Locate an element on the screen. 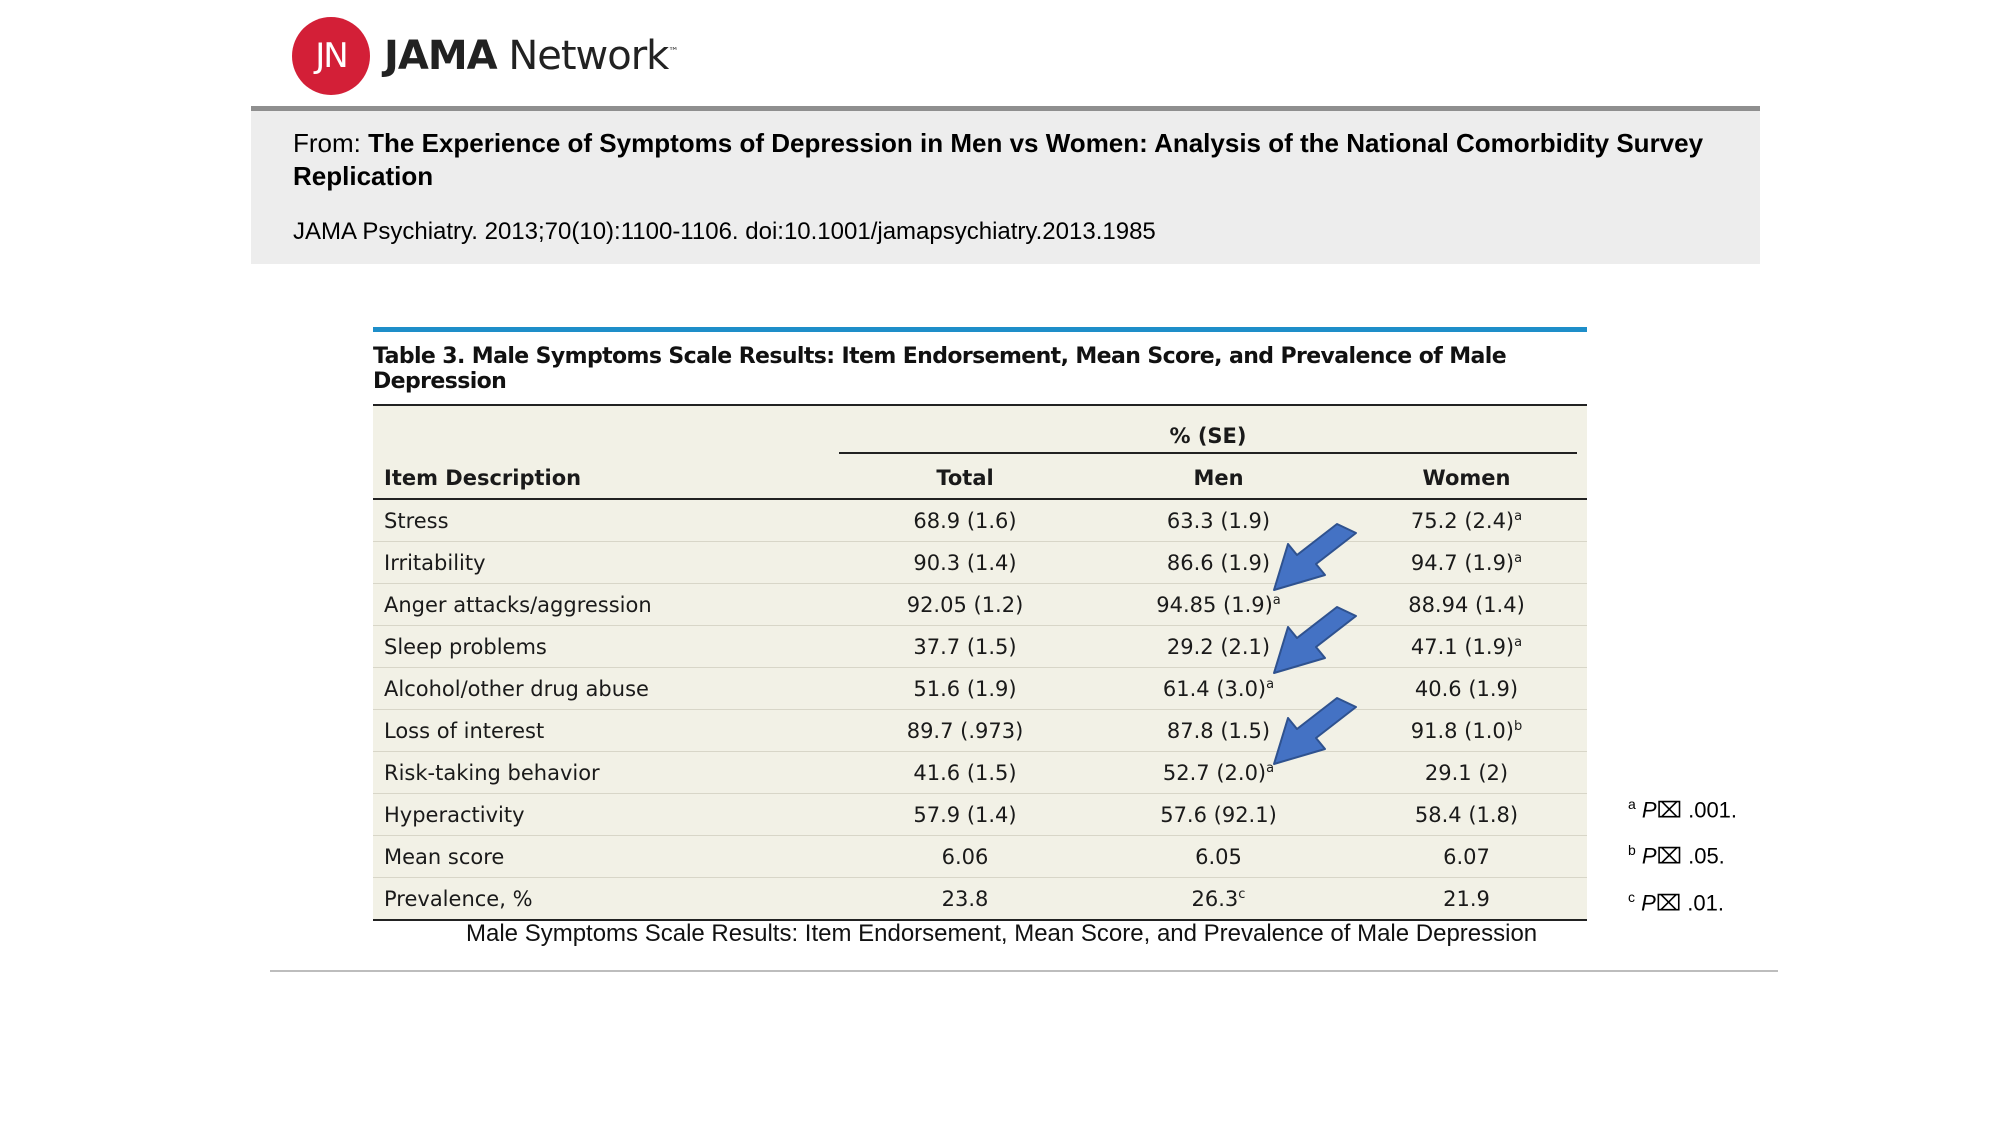 This screenshot has width=2000, height=1125. logo-wordmark: JAMA Network™ is located at coordinates (531, 56).